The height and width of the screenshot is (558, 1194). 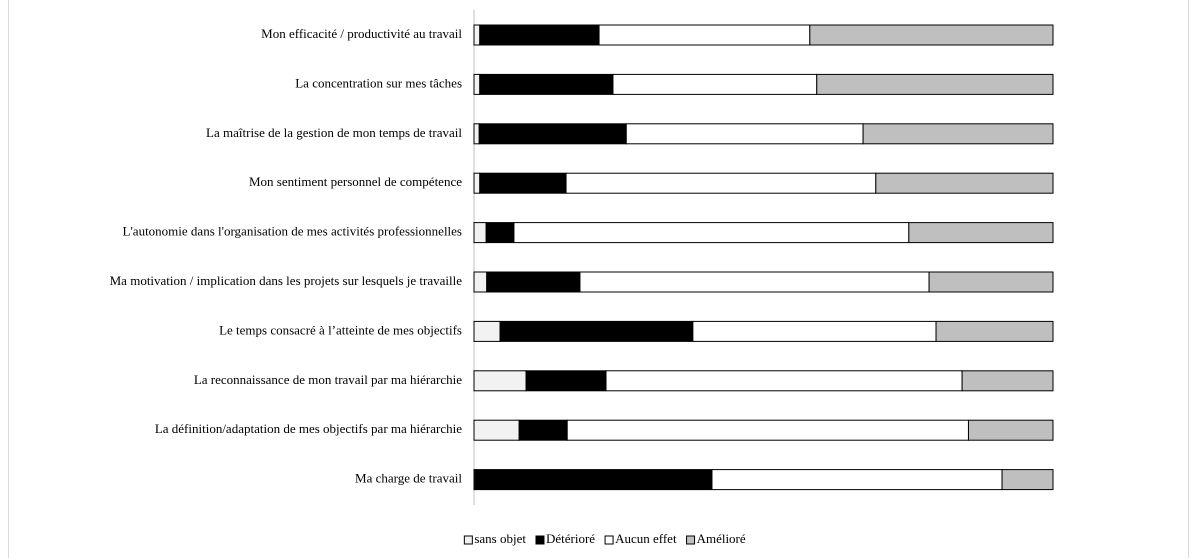 I want to click on legend-label: Amélioré, so click(x=721, y=538).